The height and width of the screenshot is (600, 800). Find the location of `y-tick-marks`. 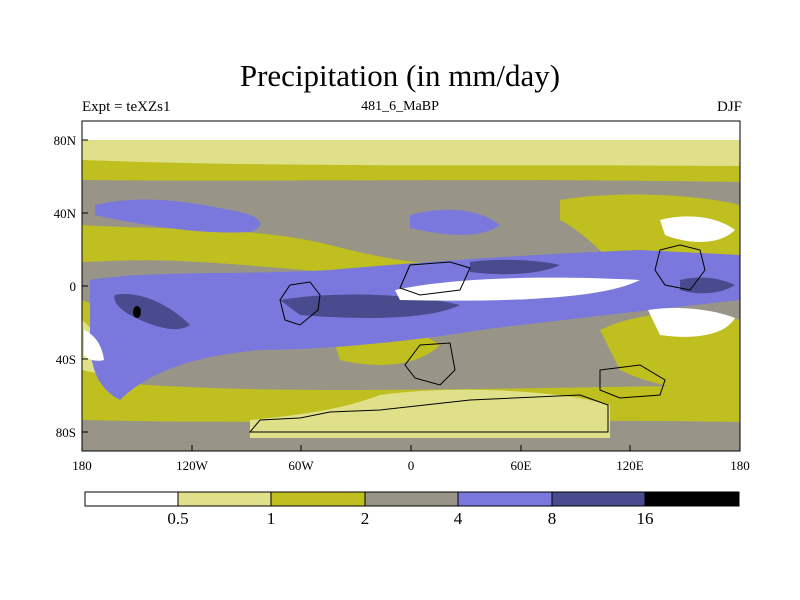

y-tick-marks is located at coordinates (85, 286).